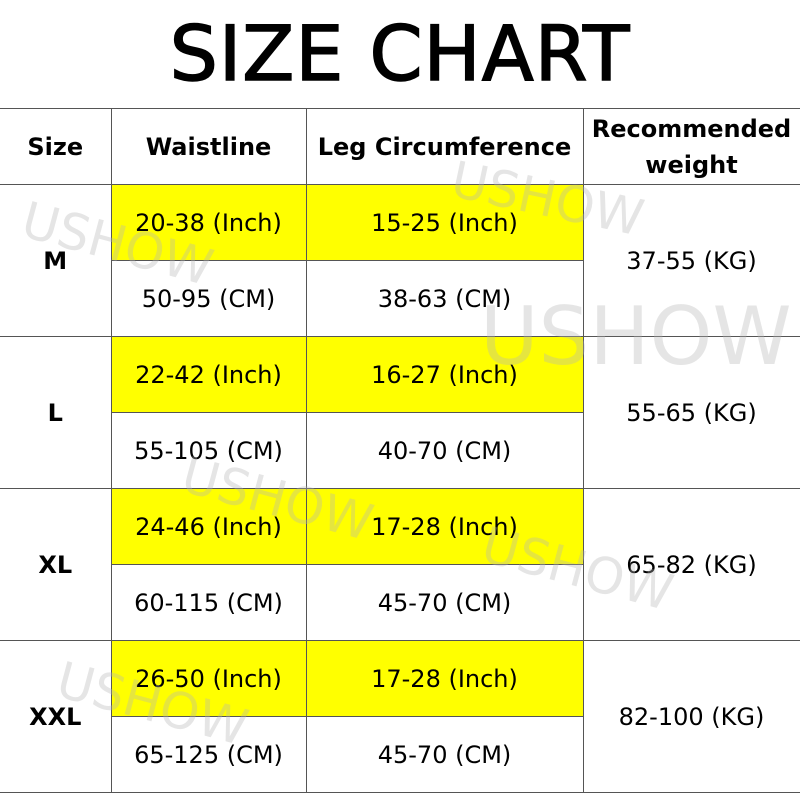  I want to click on table-row: 50-95 (CM) 38-63 (CM), so click(400, 298).